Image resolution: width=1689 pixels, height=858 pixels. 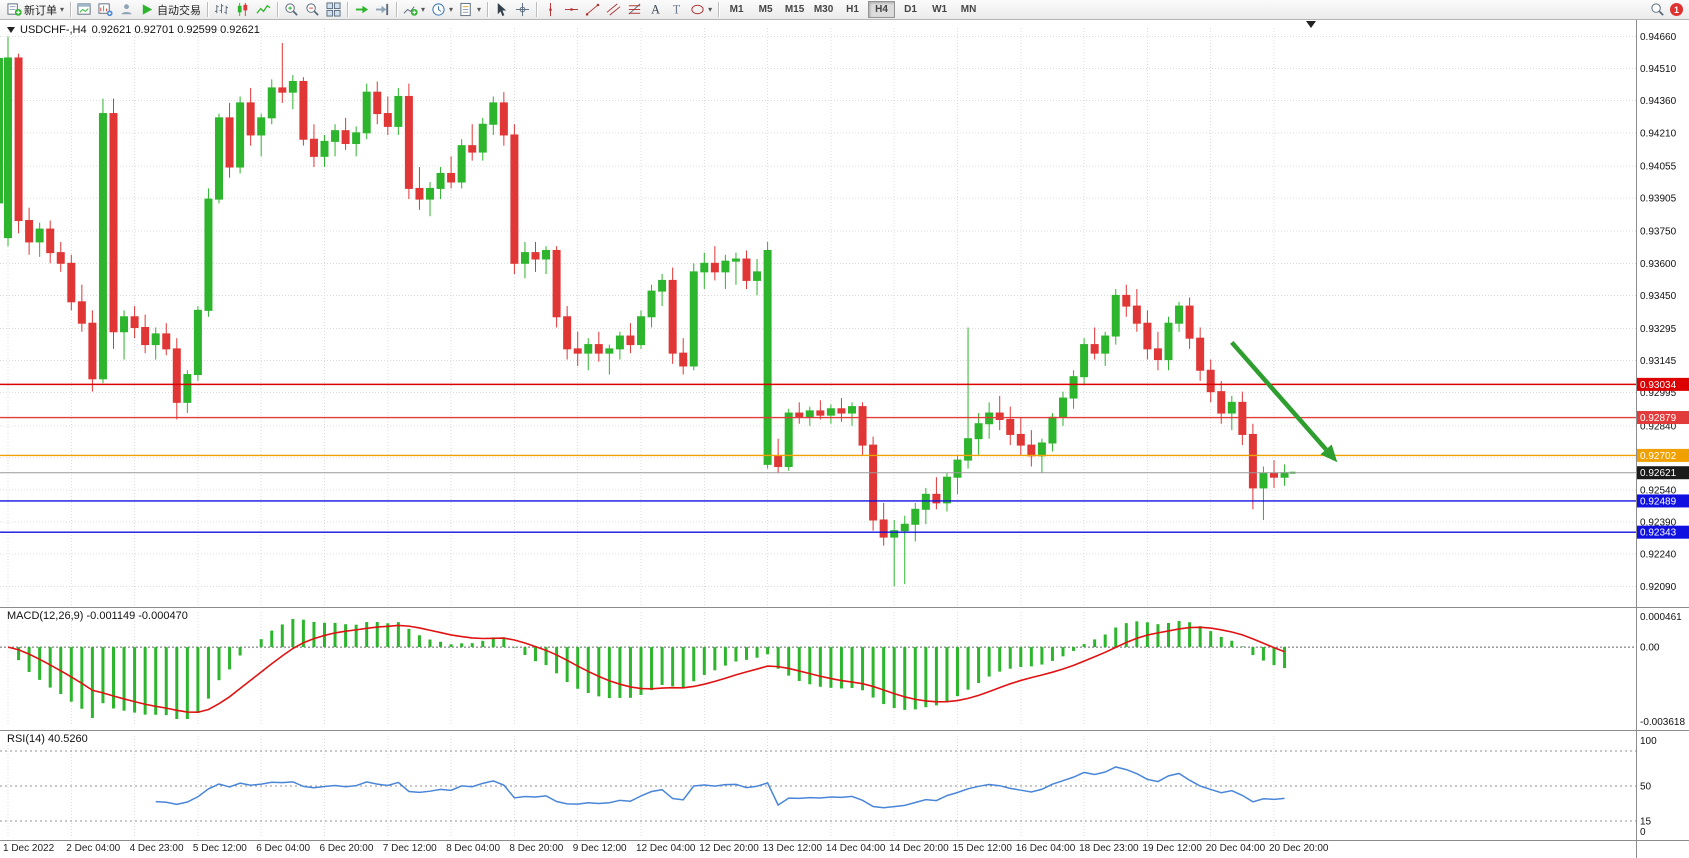 I want to click on fibonacci-icon, so click(x=634, y=9).